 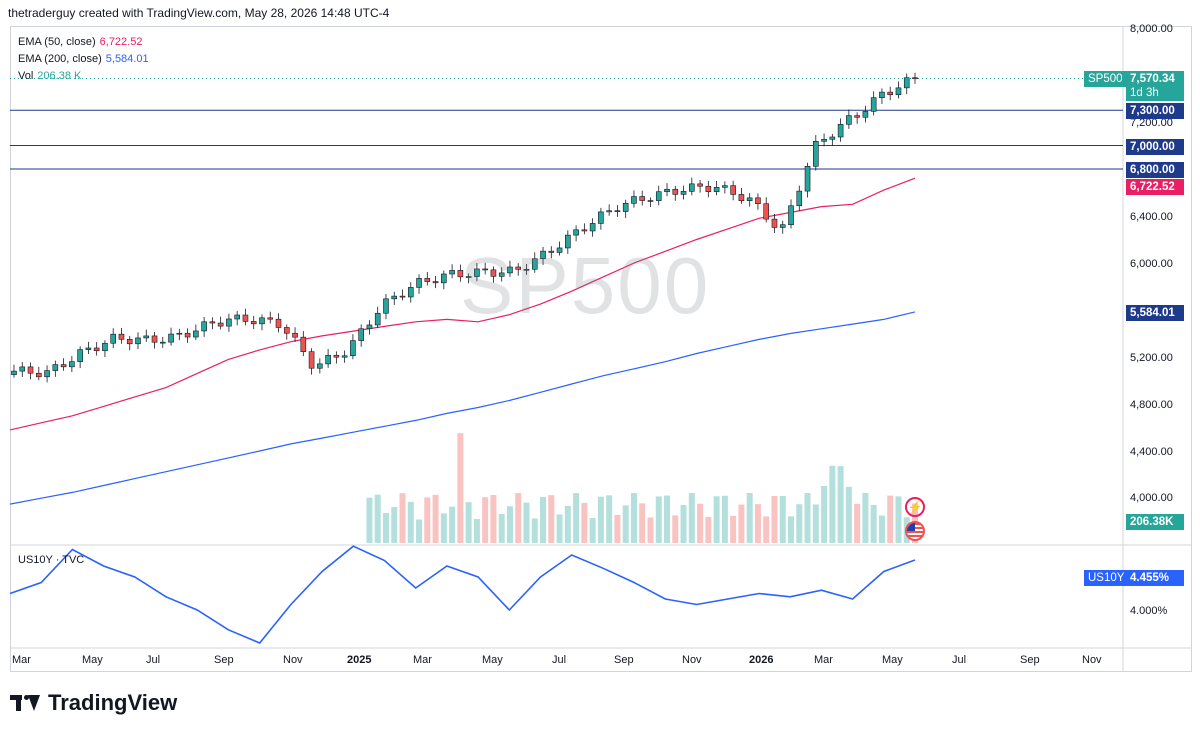 What do you see at coordinates (51, 560) in the screenshot?
I see `us10y-pane-title: US10Y · TVC` at bounding box center [51, 560].